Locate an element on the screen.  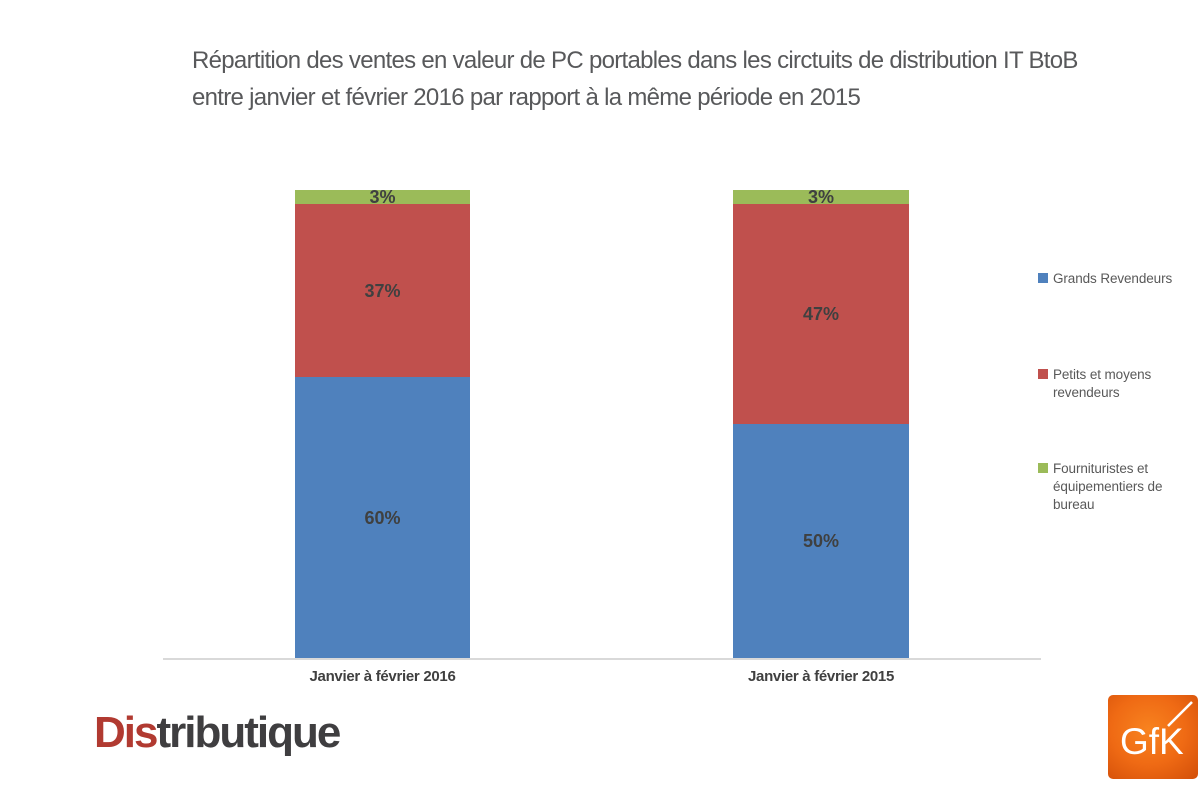
bar-segment-value-label: 50% is located at coordinates (821, 541).